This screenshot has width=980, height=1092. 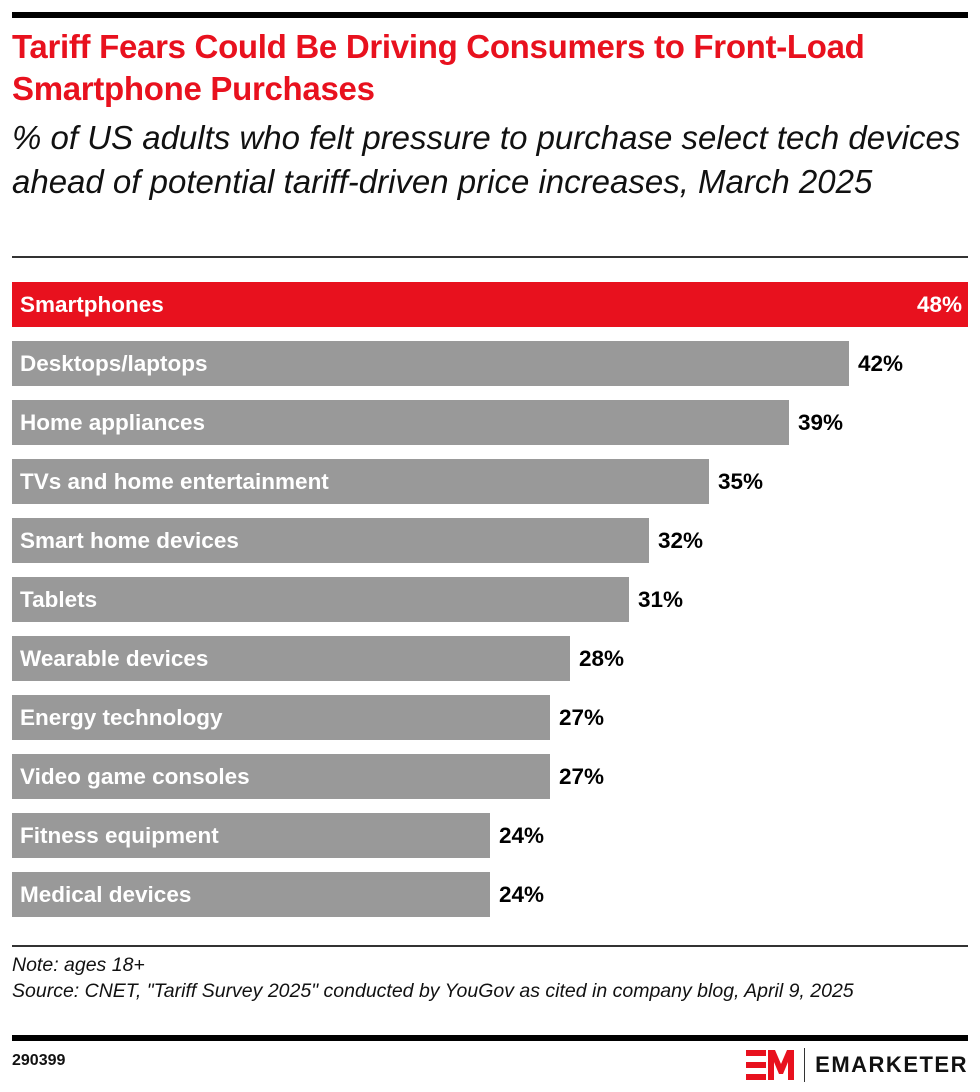 I want to click on category-label: Home appliances, so click(x=113, y=422).